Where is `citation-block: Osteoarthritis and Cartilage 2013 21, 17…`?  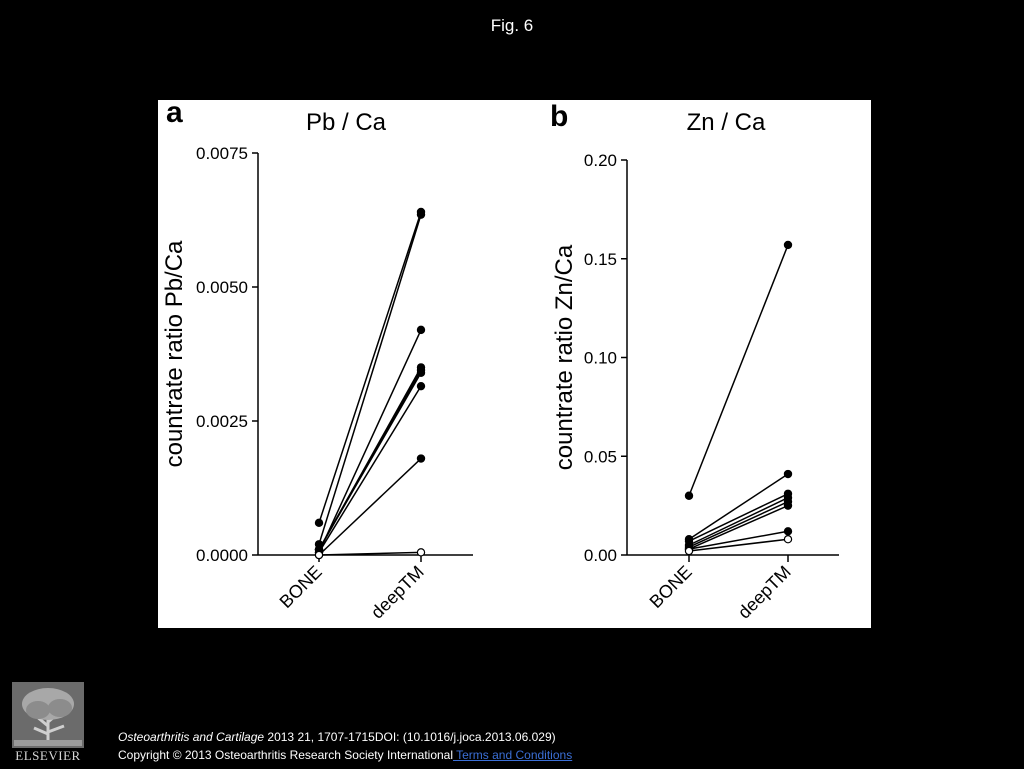 citation-block: Osteoarthritis and Cartilage 2013 21, 17… is located at coordinates (345, 746).